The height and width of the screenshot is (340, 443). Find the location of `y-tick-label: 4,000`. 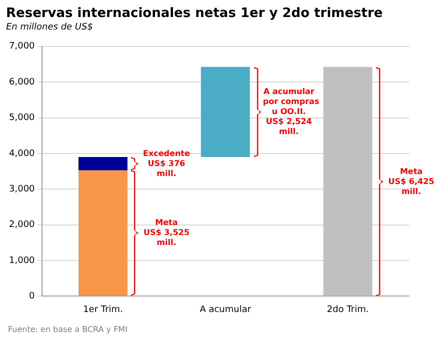

y-tick-label: 4,000 is located at coordinates (22, 153).